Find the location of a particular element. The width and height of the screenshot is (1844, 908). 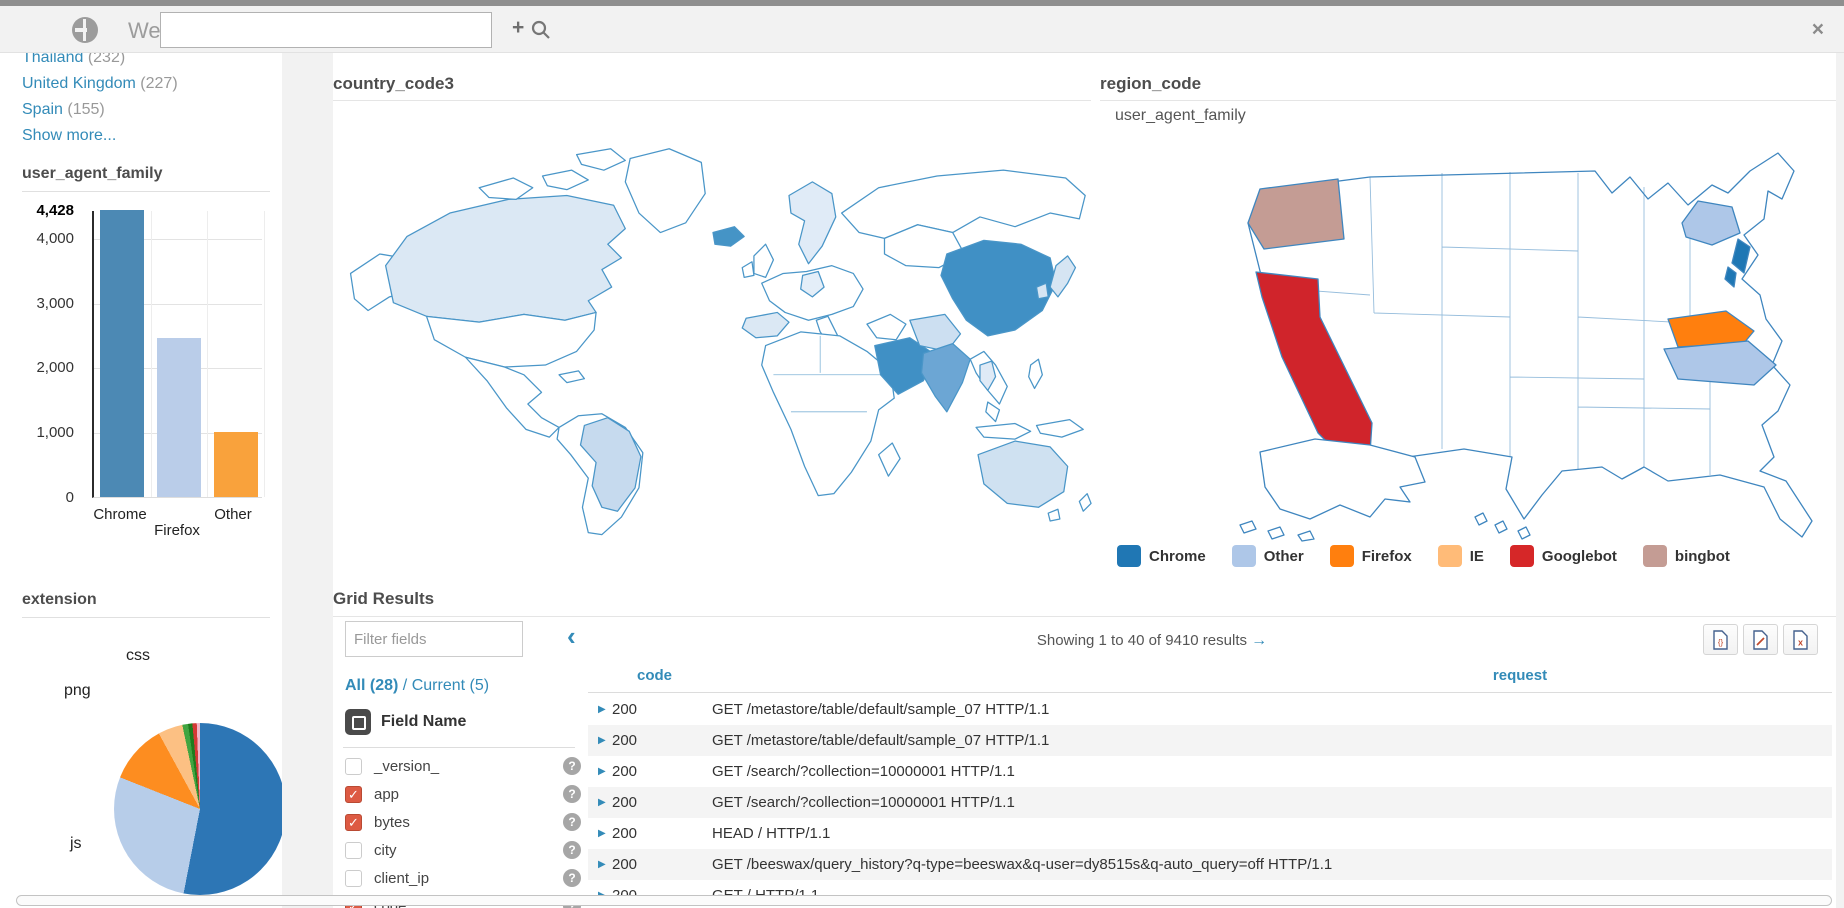

facet-count: (232) is located at coordinates (106, 59).